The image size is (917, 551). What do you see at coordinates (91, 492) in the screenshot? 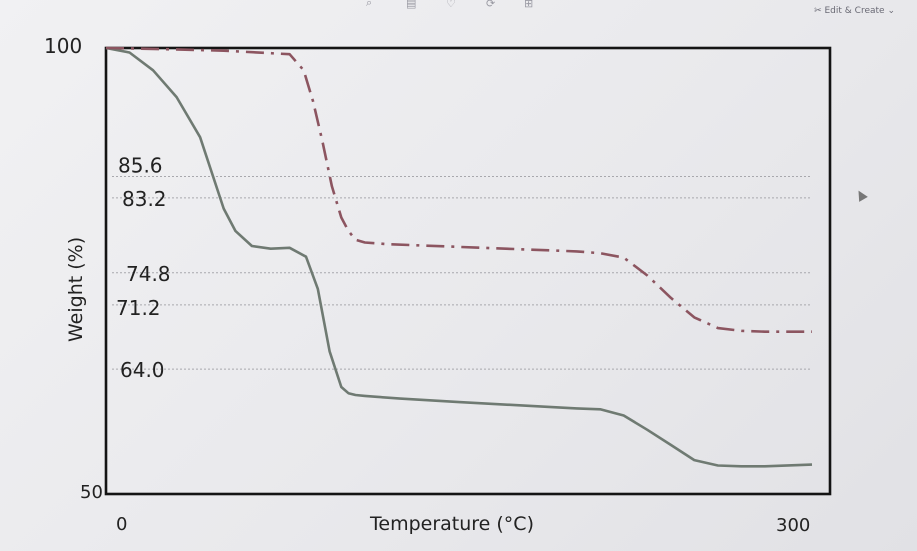
I see `y-tick-label-bottom: 50` at bounding box center [91, 492].